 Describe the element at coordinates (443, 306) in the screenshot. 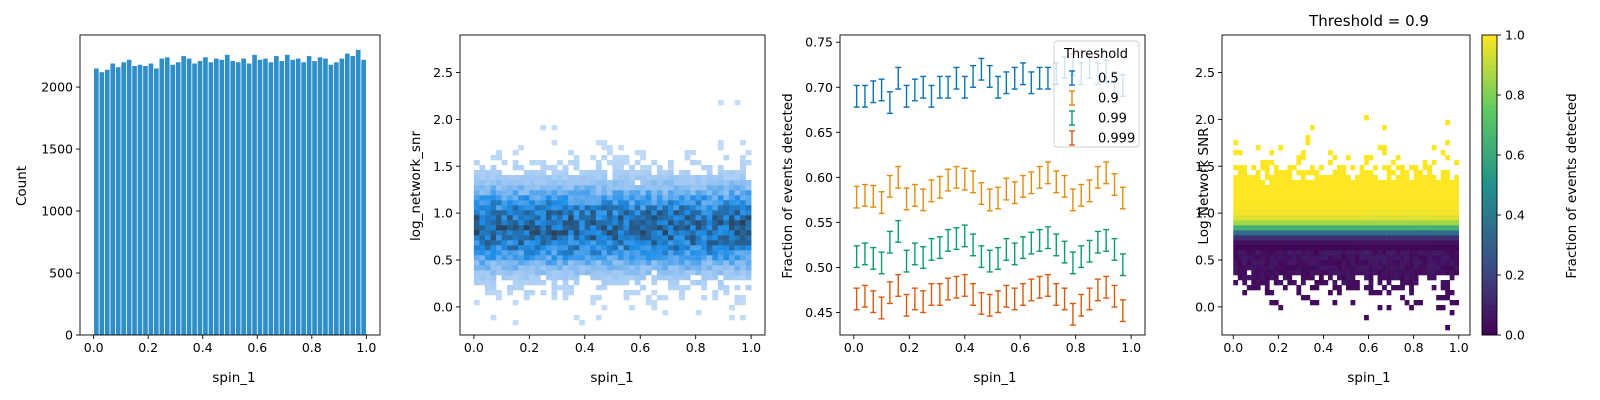

I see `panel2-y-tick-label: 0.0` at that location.